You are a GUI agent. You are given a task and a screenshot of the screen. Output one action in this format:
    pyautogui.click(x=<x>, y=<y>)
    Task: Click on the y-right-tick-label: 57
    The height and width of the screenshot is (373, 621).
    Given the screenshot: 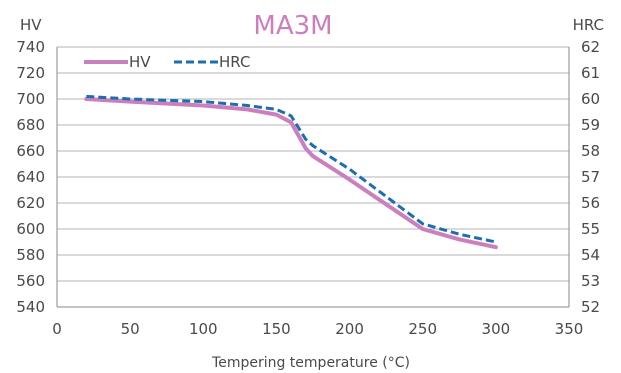 What is the action you would take?
    pyautogui.click(x=590, y=177)
    